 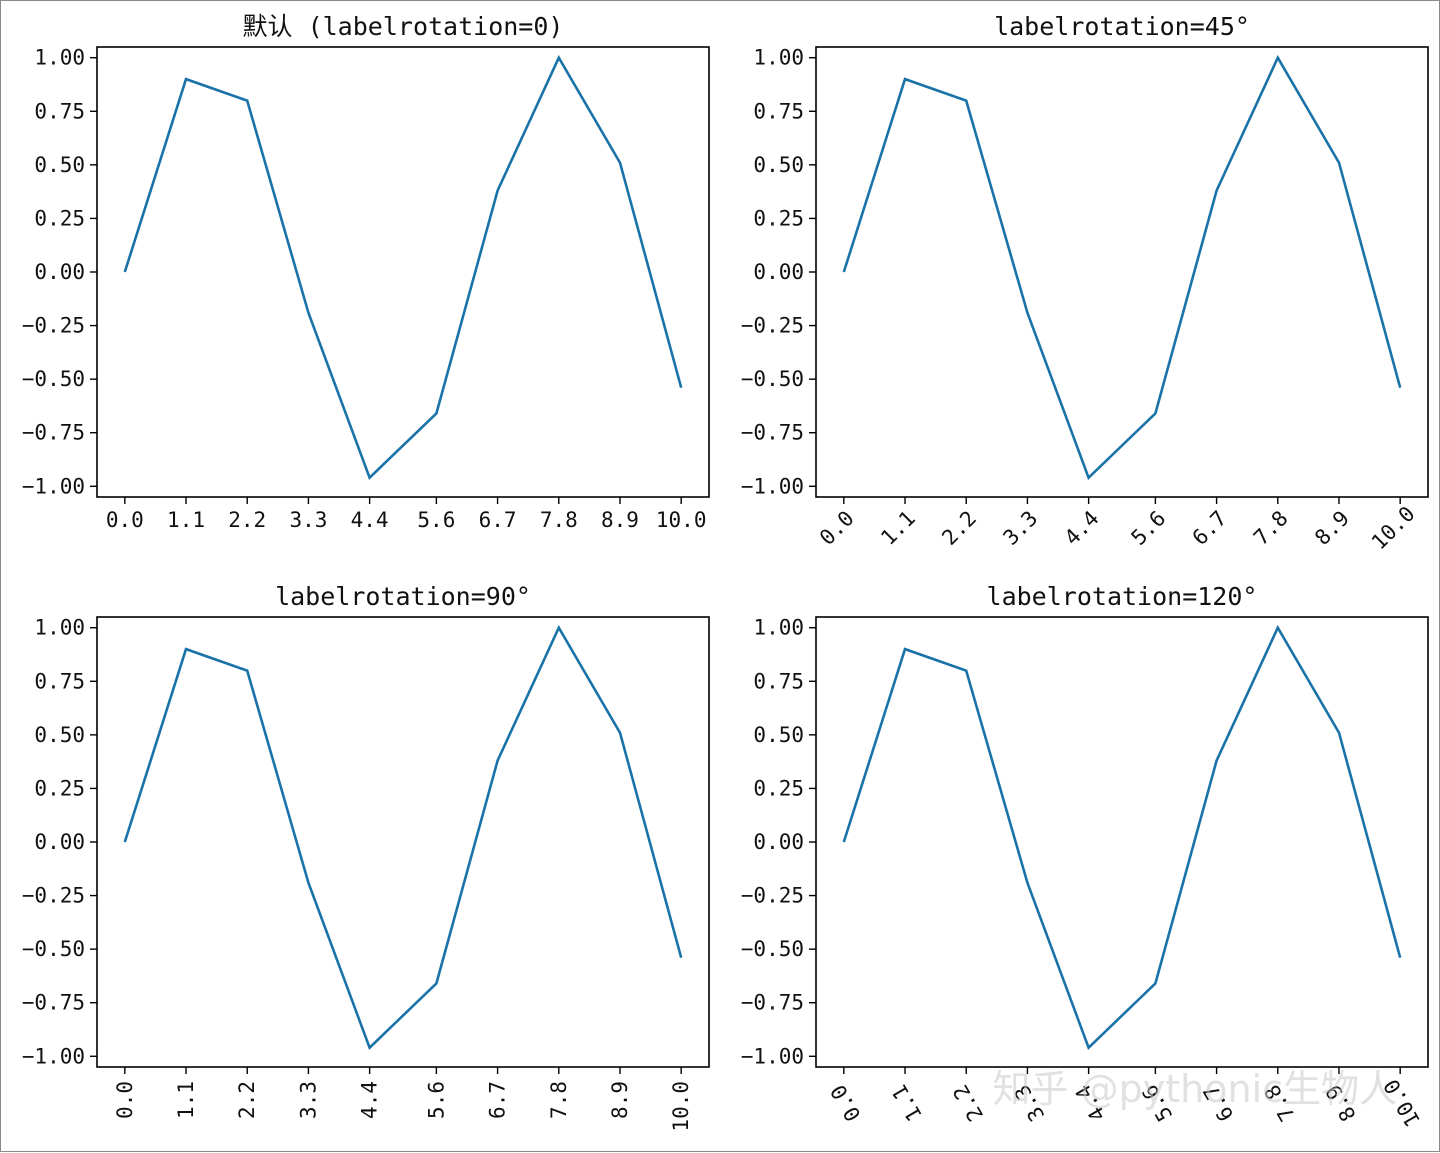 What do you see at coordinates (1122, 26) in the screenshot?
I see `subplot-title: labelrotation=45°` at bounding box center [1122, 26].